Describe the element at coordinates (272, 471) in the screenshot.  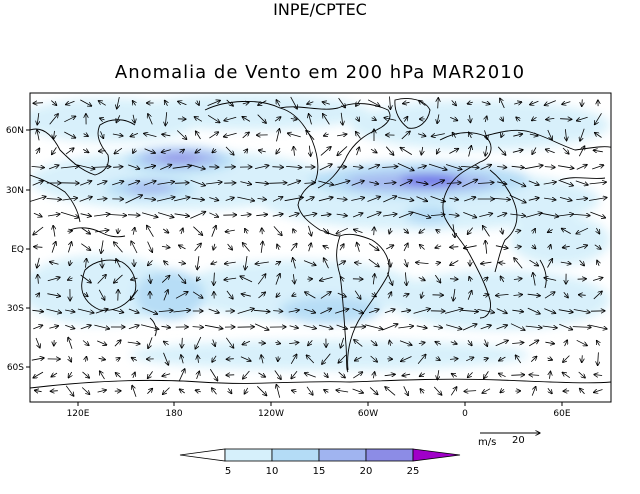
I see `colorbar-level-label: 10` at that location.